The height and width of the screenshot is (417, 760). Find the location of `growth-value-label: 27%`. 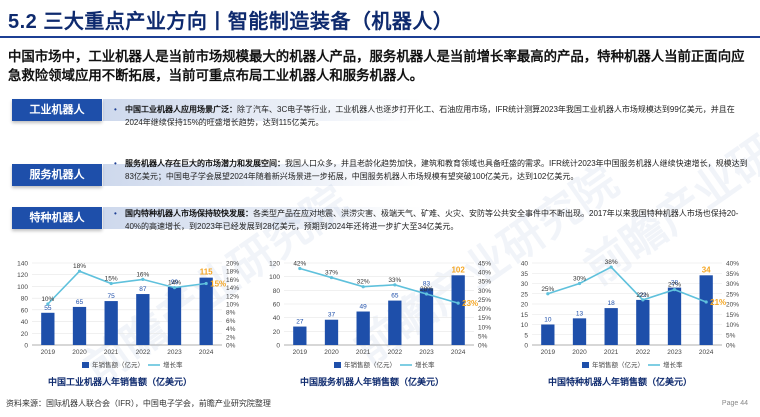

growth-value-label: 27% is located at coordinates (674, 285).